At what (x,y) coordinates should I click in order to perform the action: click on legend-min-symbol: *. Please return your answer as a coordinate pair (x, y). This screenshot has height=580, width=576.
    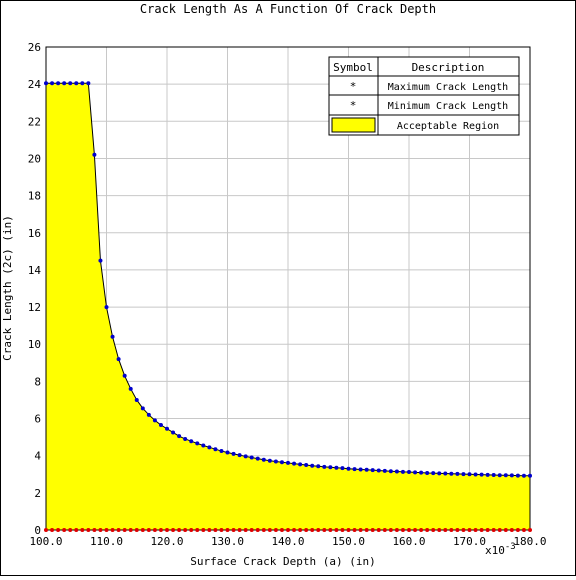
    Looking at the image, I should click on (353, 105).